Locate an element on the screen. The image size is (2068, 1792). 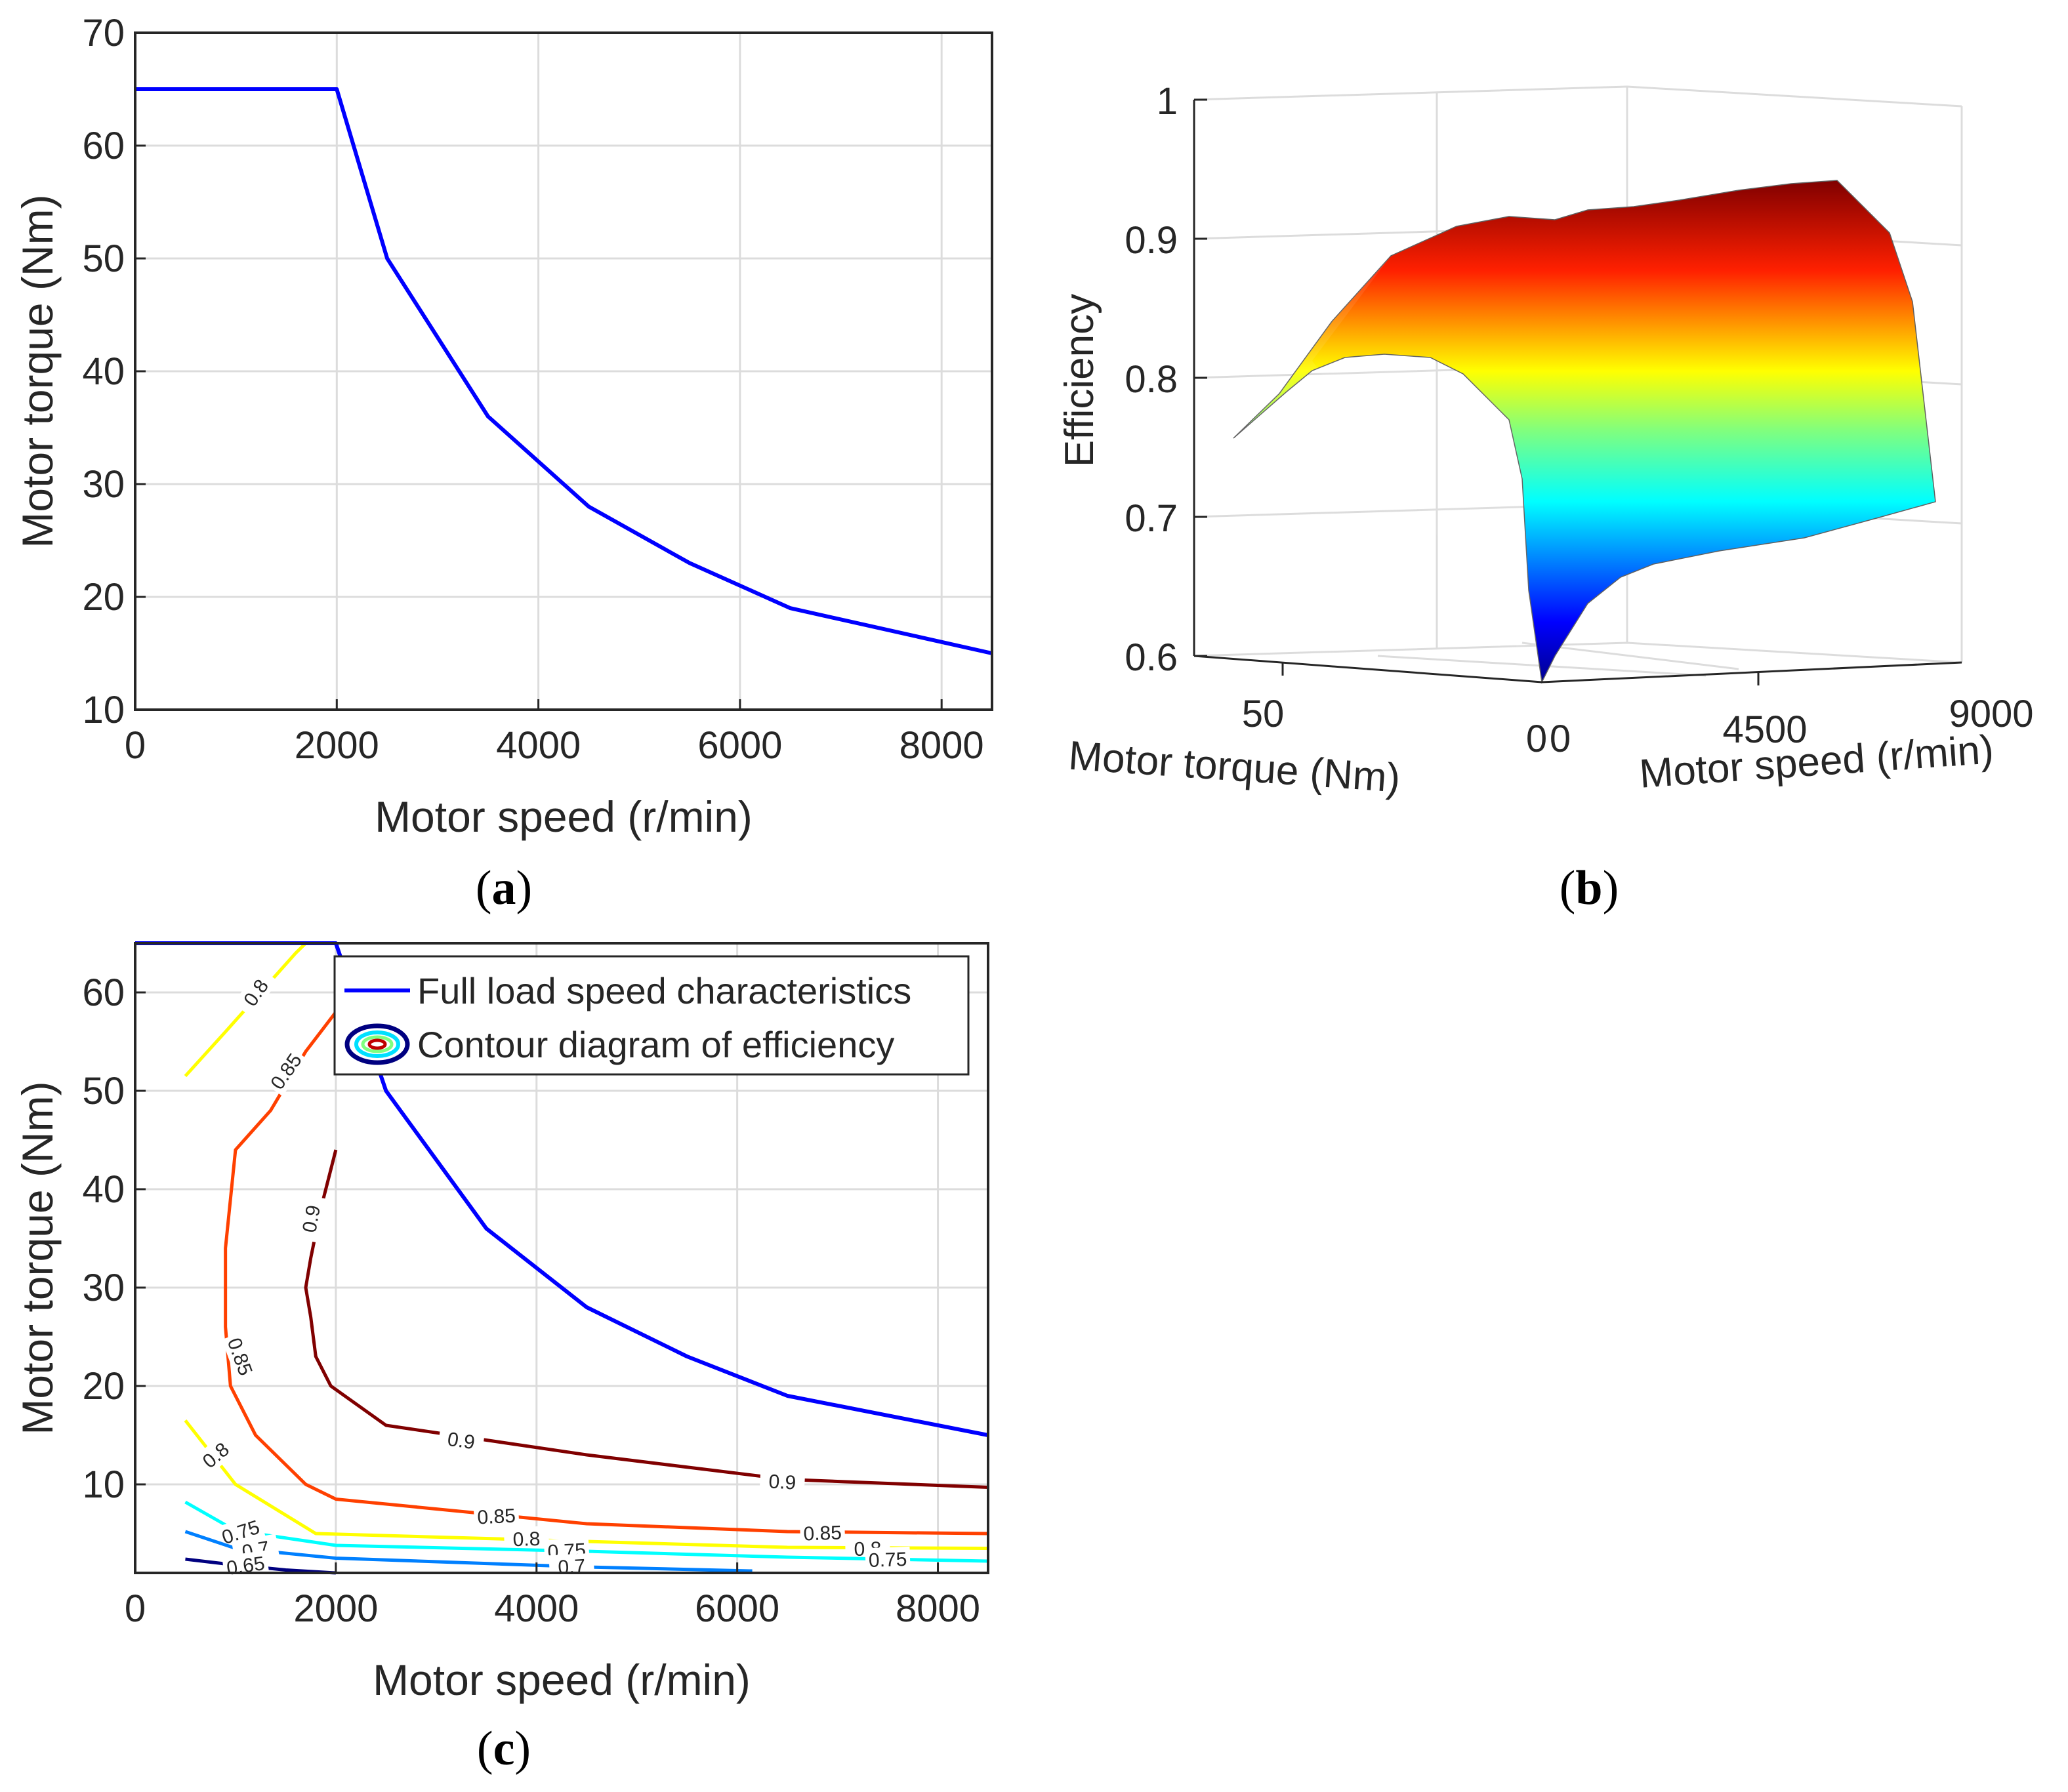
legend-box is located at coordinates (651, 1015).